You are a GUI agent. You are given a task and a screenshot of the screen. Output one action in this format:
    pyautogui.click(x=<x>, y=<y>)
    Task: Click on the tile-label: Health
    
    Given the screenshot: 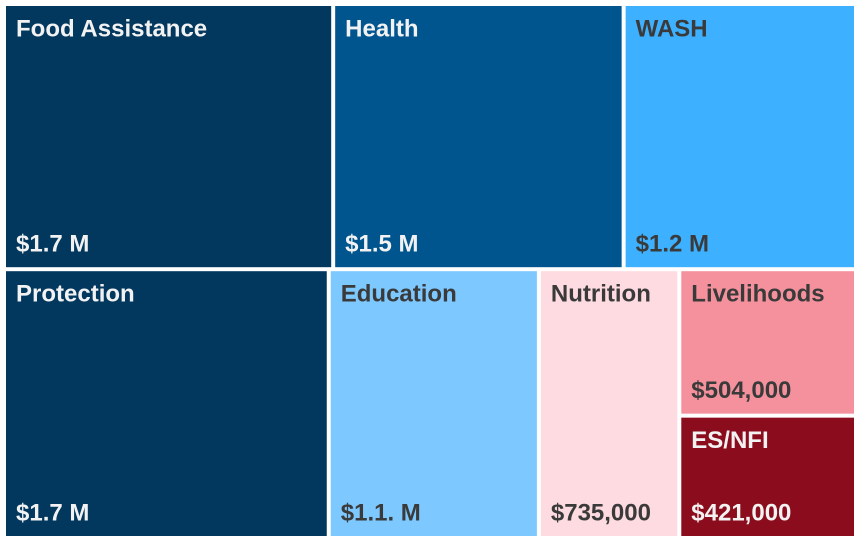 What is the action you would take?
    pyautogui.click(x=381, y=28)
    